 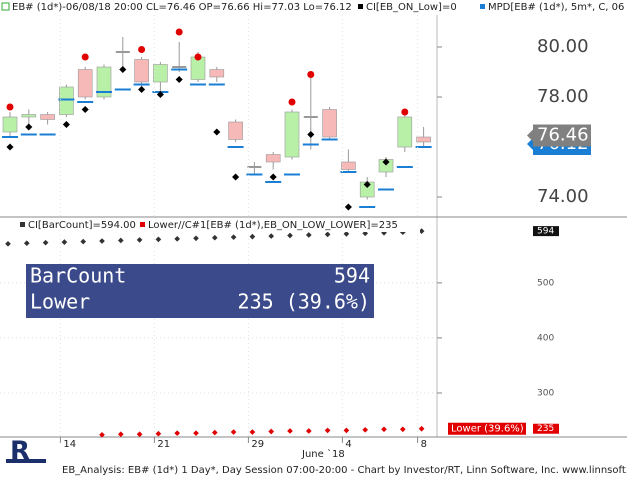 What do you see at coordinates (69, 444) in the screenshot?
I see `x-tick-label: 14` at bounding box center [69, 444].